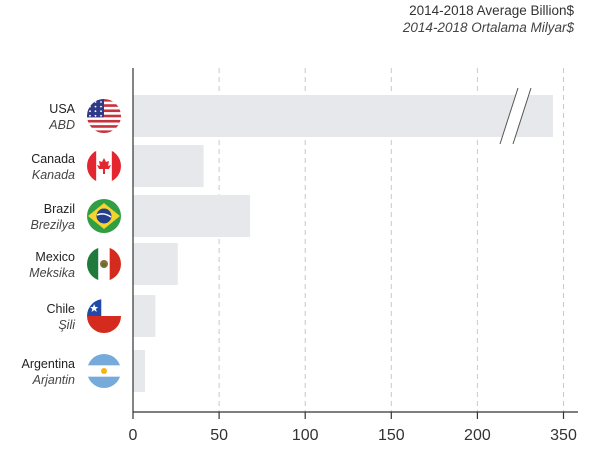  Describe the element at coordinates (59, 209) in the screenshot. I see `category-label: Brazil` at that location.